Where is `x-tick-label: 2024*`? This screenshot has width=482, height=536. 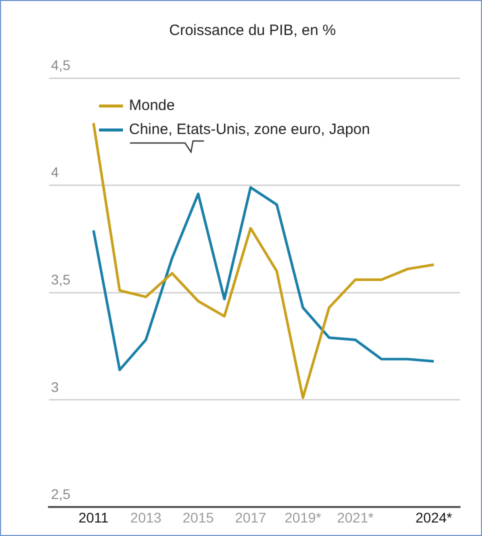 x-tick-label: 2024* is located at coordinates (434, 517).